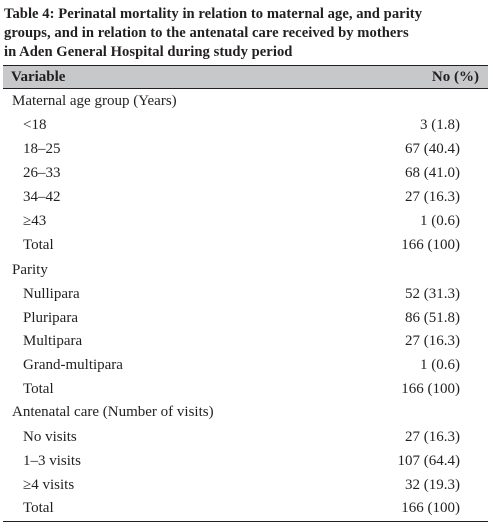 Image resolution: width=493 pixels, height=531 pixels. What do you see at coordinates (245, 125) in the screenshot?
I see `table-row: <18 3 (1.8)` at bounding box center [245, 125].